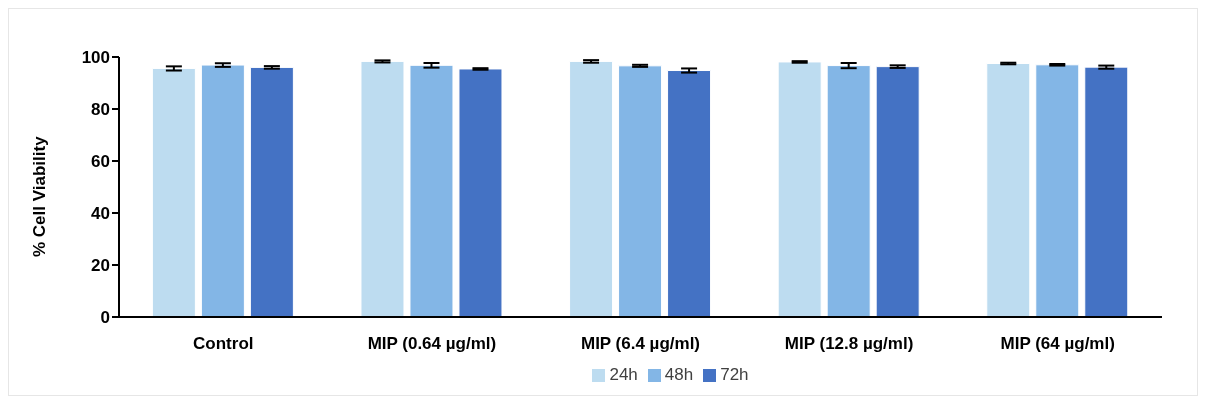 This screenshot has width=1208, height=407. I want to click on legend-label: 72h, so click(734, 374).